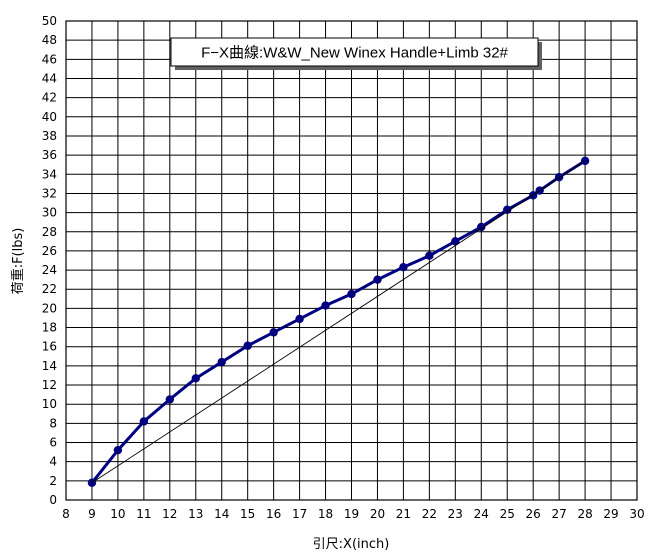 The image size is (652, 559). I want to click on x-tick-label-4: 12, so click(169, 514).